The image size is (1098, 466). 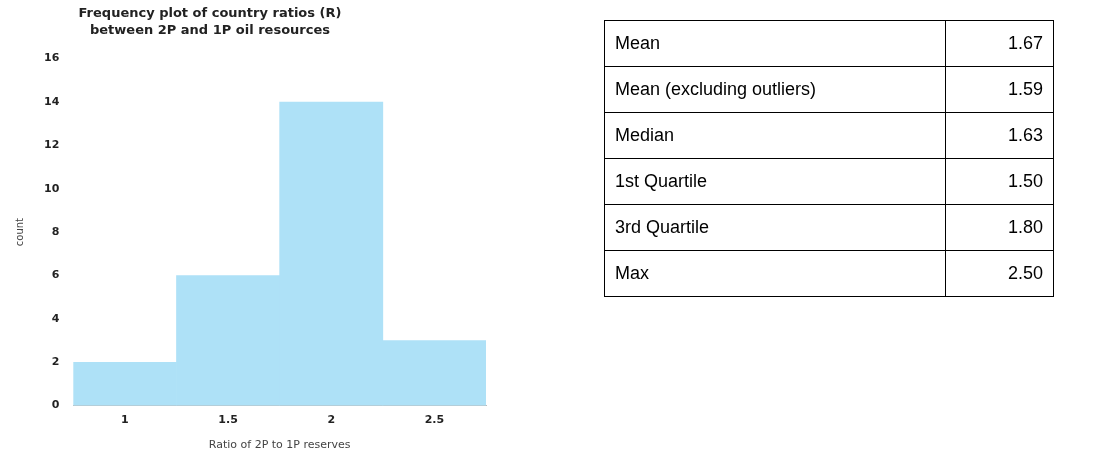 What do you see at coordinates (775, 135) in the screenshot?
I see `text: Median` at bounding box center [775, 135].